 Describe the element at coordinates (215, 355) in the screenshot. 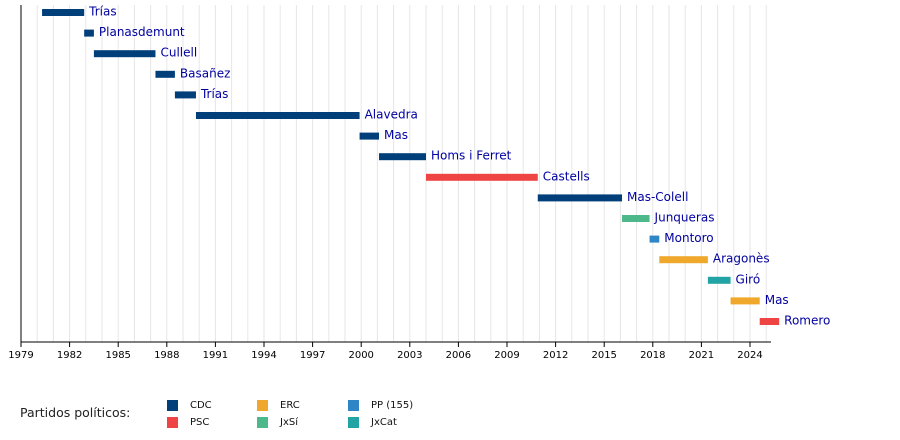

I see `x-tick-label: 1991` at that location.